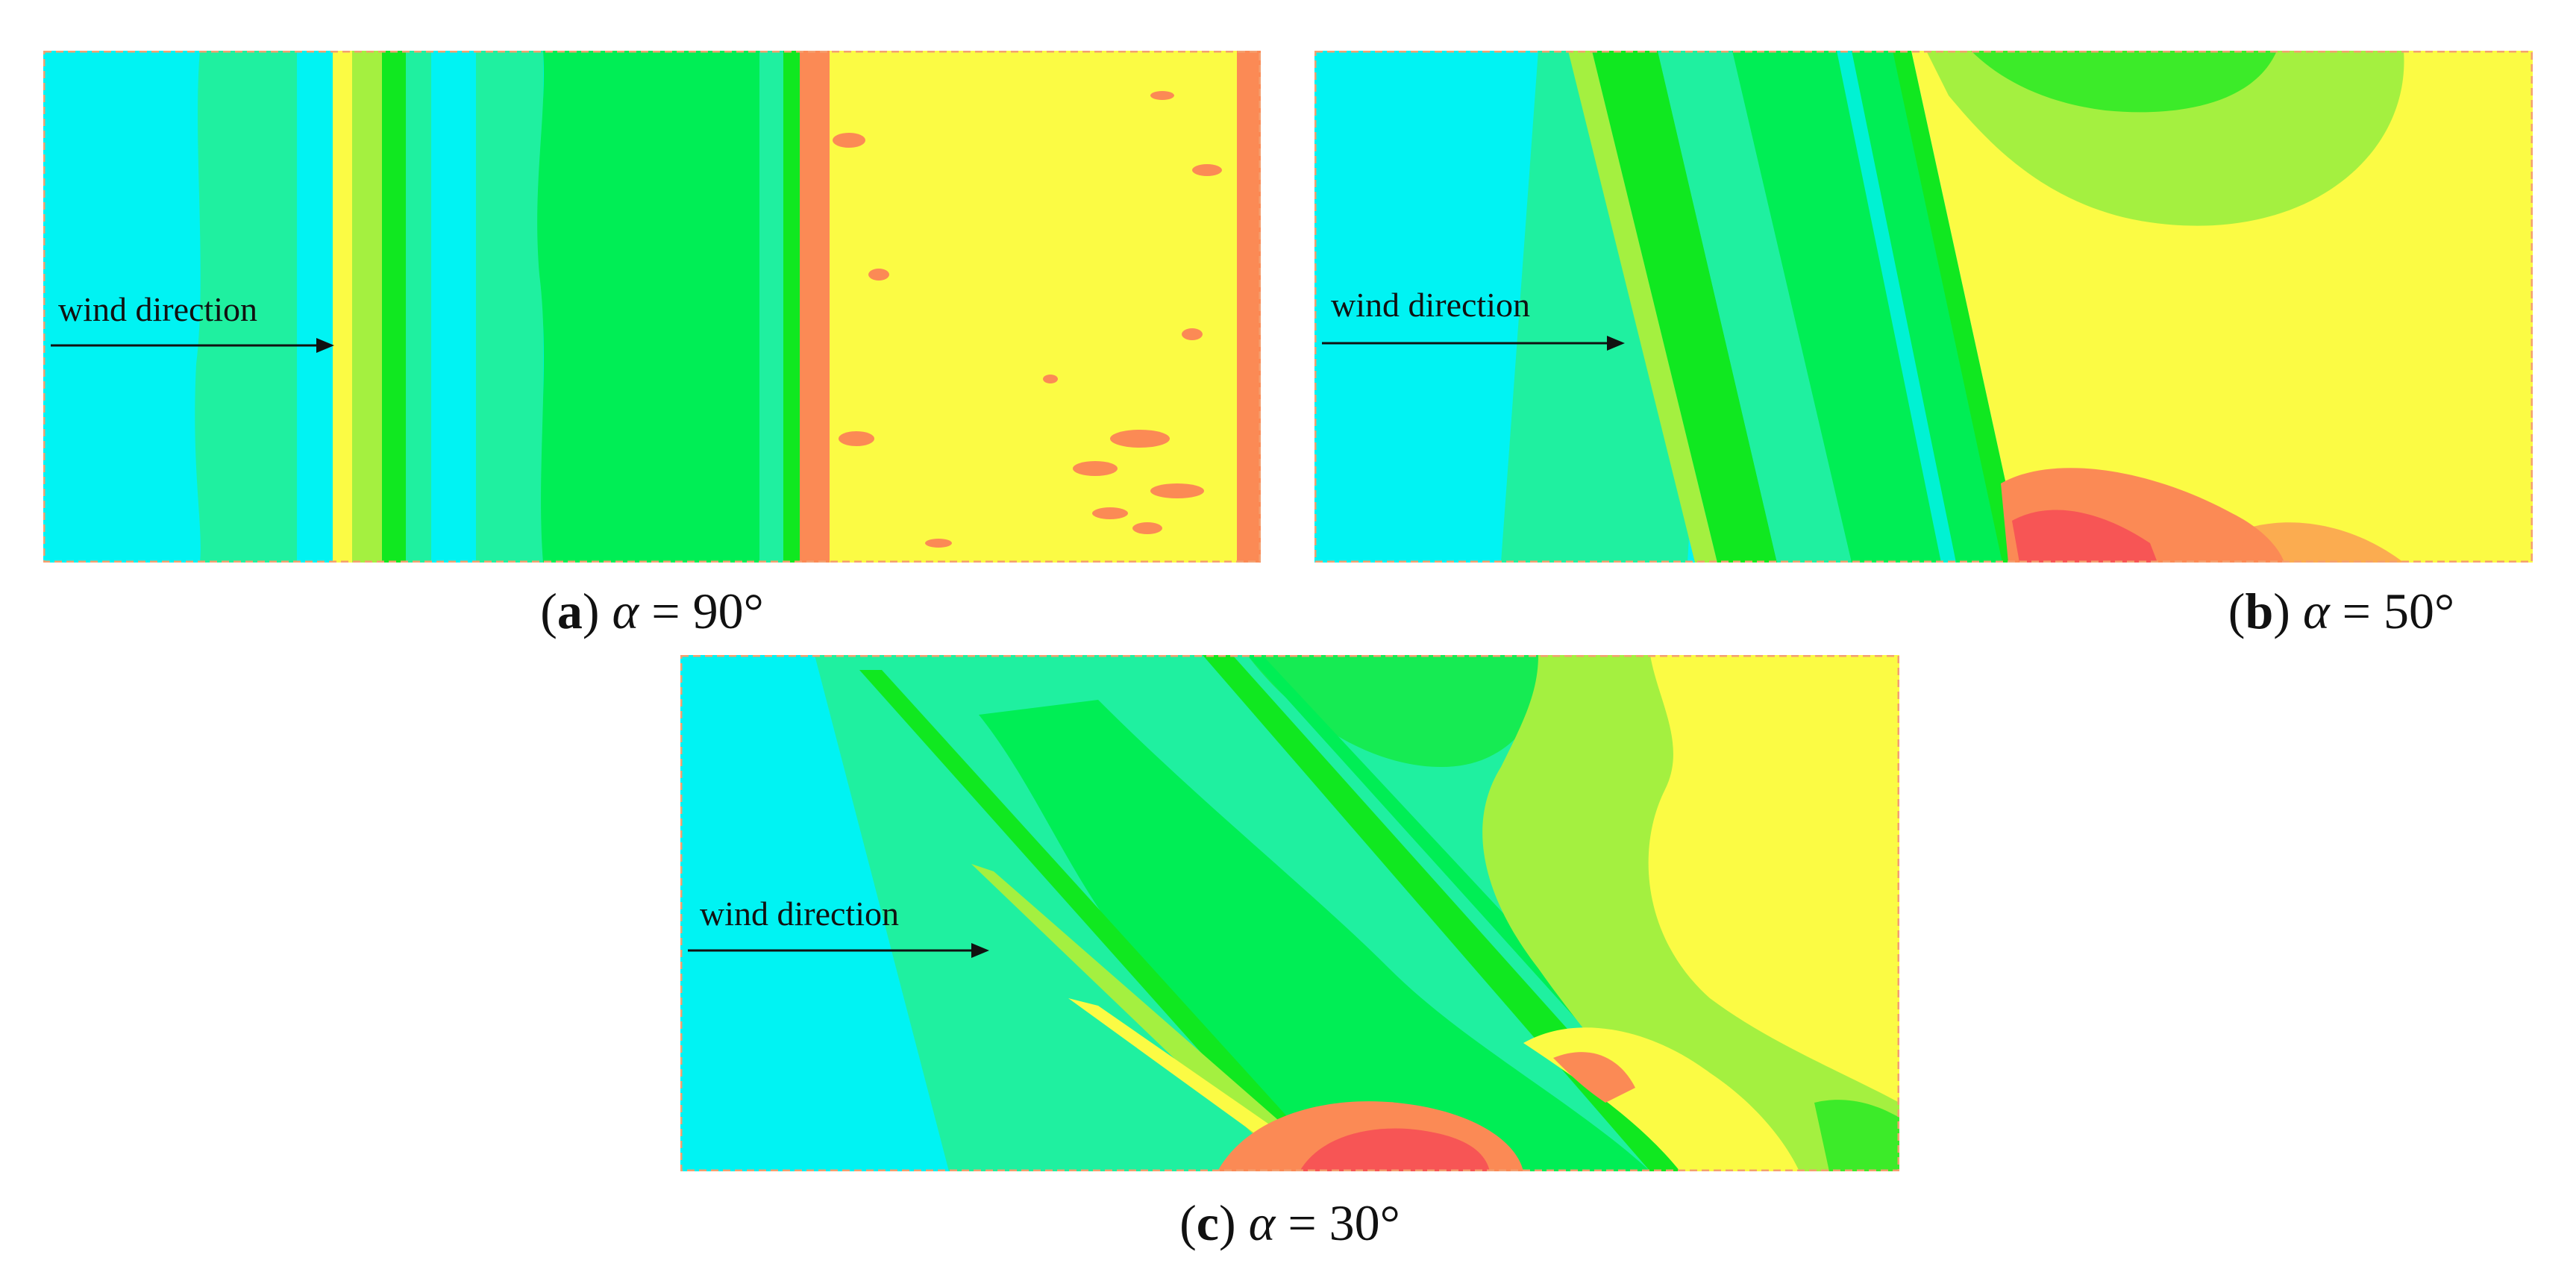  Describe the element at coordinates (1027, 319) in the screenshot. I see `speckle-group` at that location.